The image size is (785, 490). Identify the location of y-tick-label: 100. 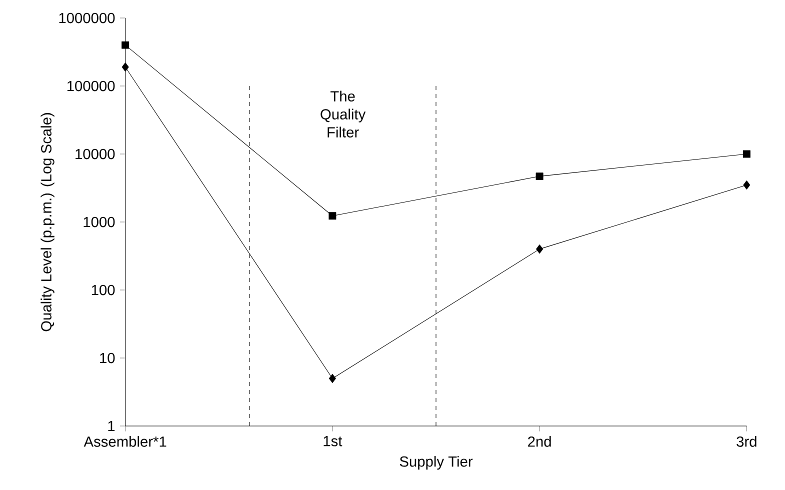
(103, 290).